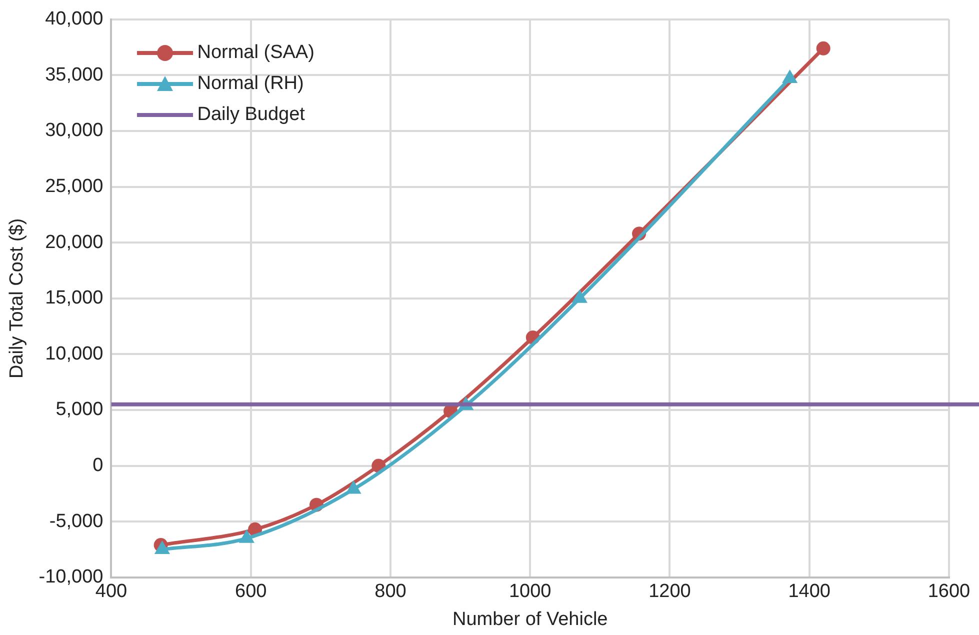 The height and width of the screenshot is (635, 979). Describe the element at coordinates (390, 591) in the screenshot. I see `x-tick-label: 800` at that location.